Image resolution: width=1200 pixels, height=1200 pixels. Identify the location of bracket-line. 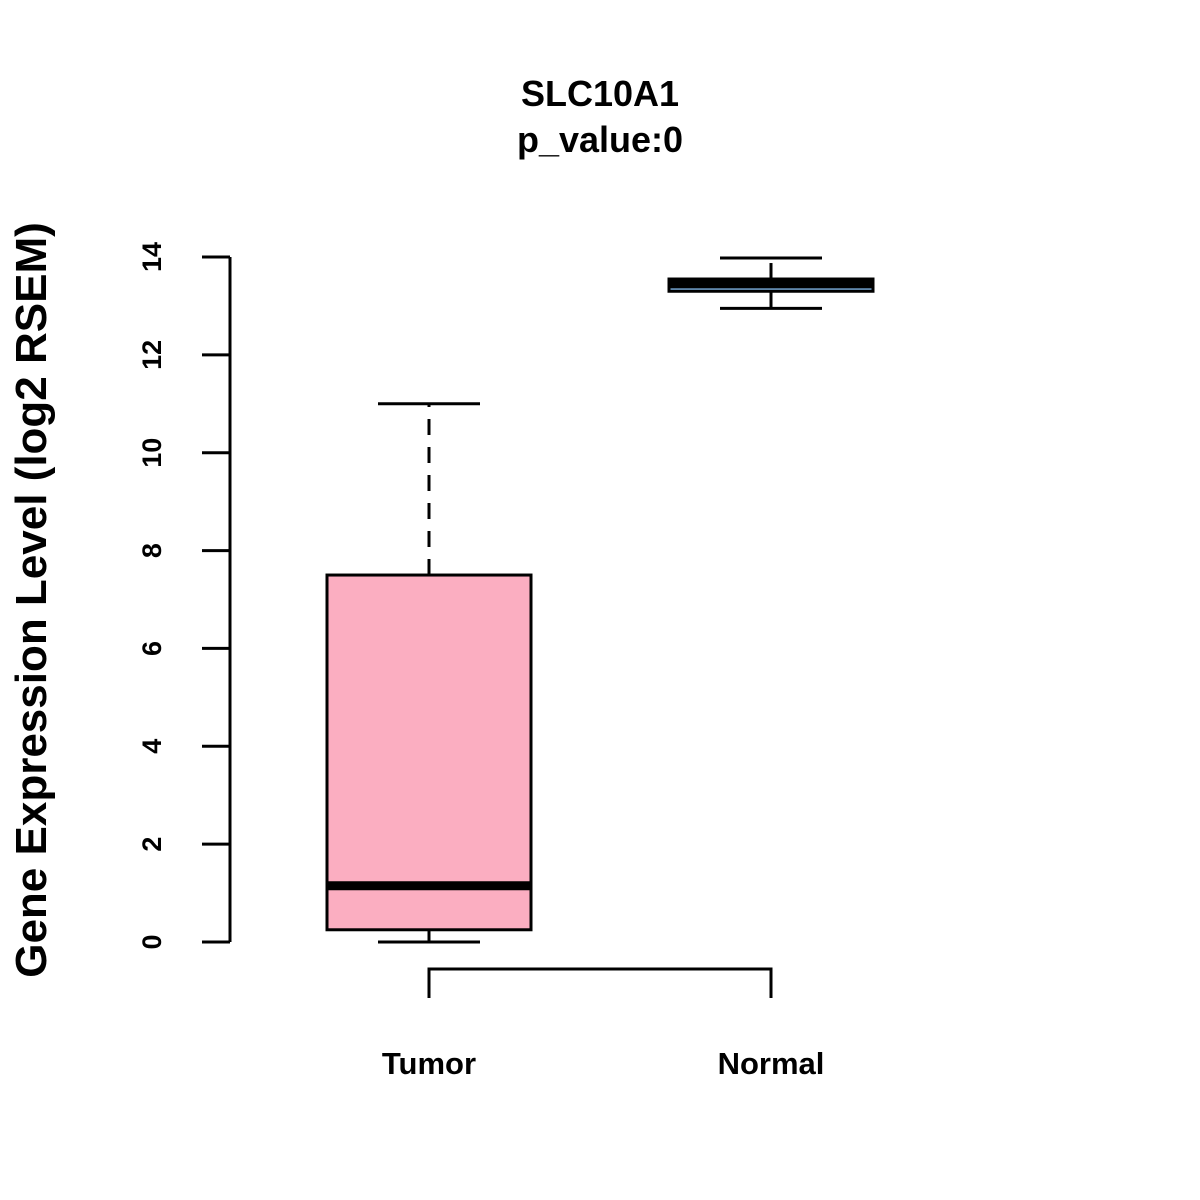
(600, 982).